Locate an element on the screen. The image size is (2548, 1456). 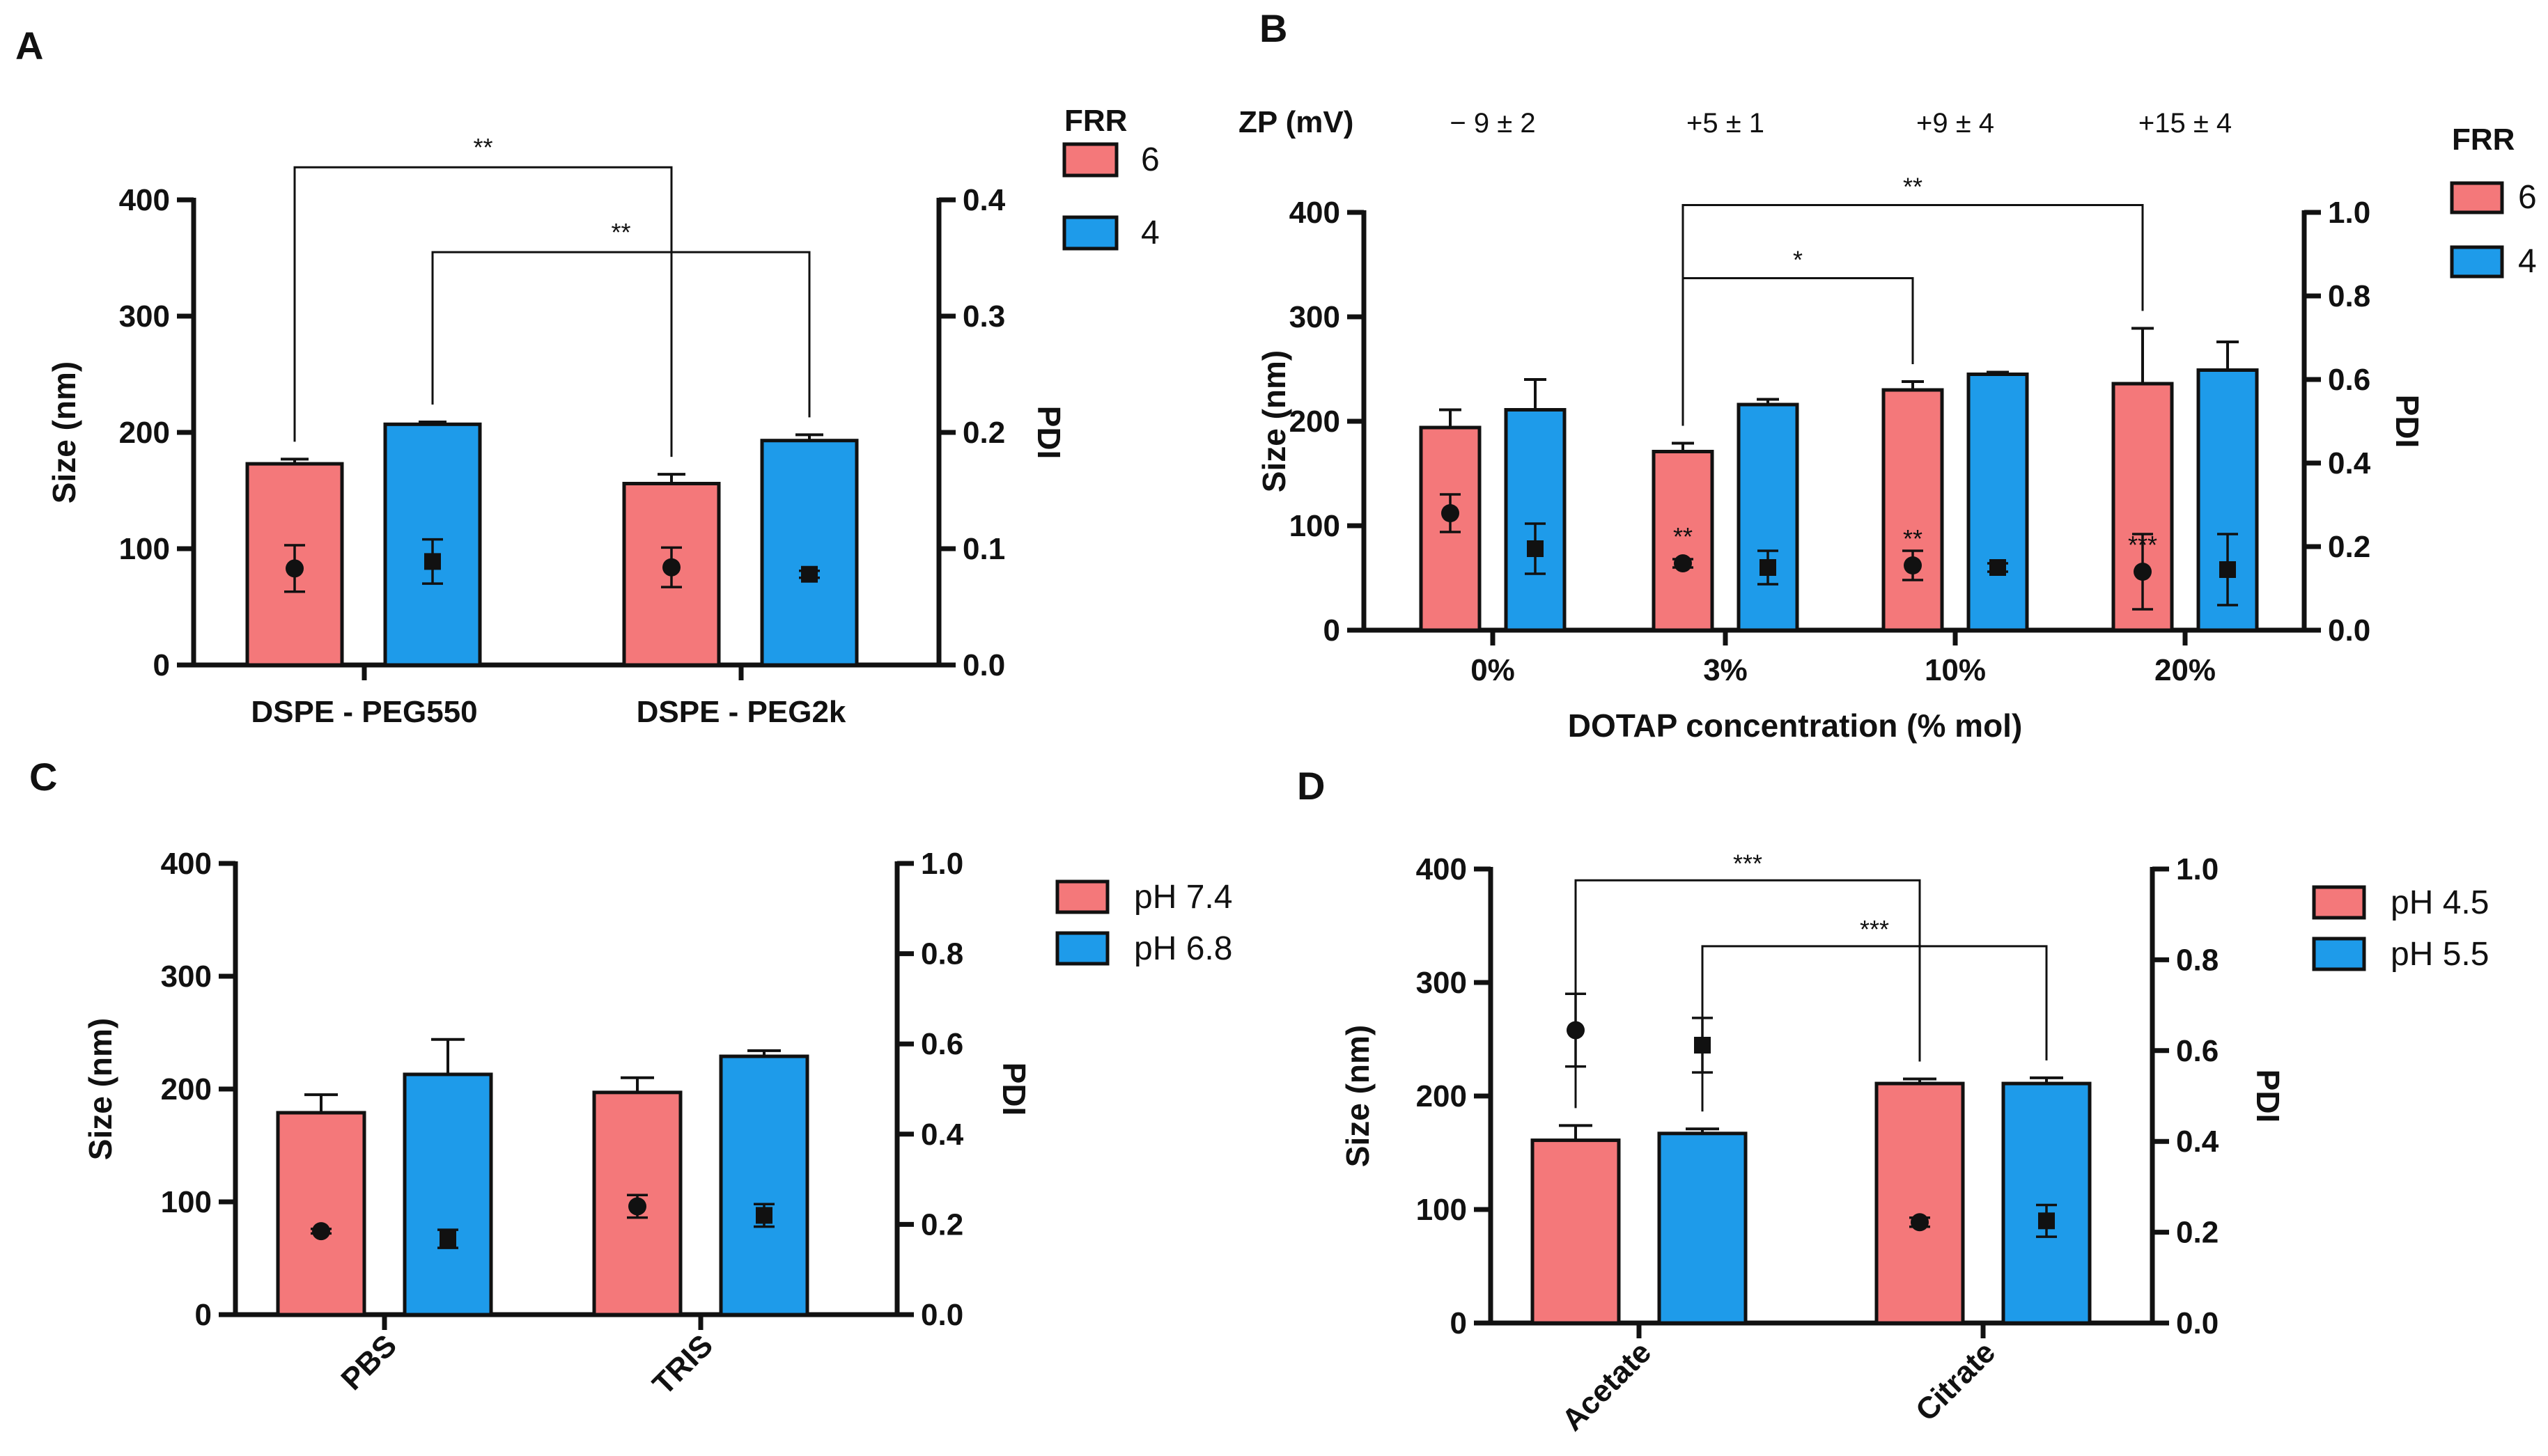
x-axis-title: DOTAP concentration (% mol) is located at coordinates (1795, 725).